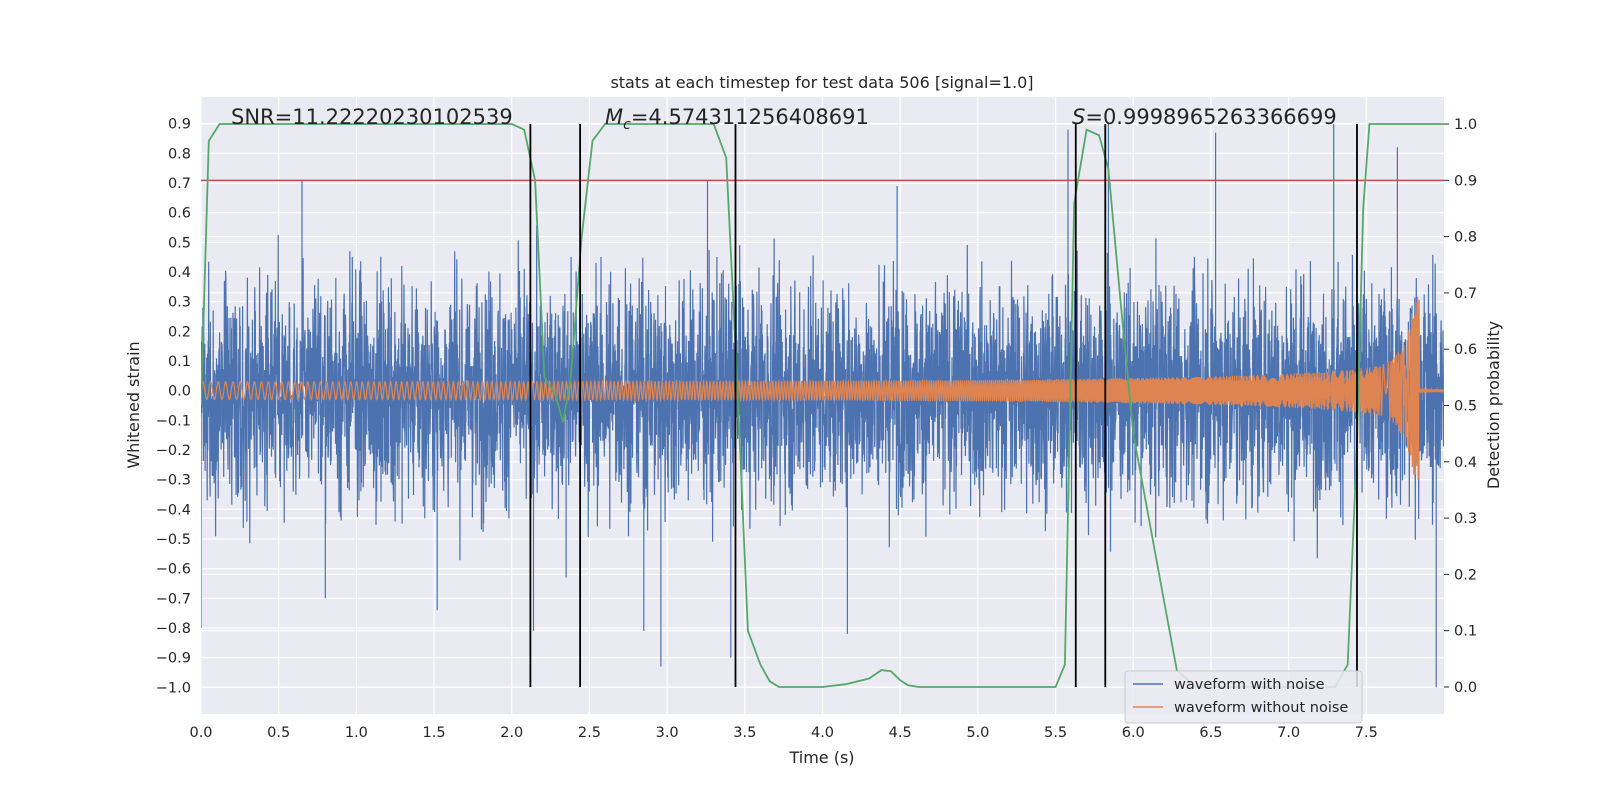 The height and width of the screenshot is (800, 1600). I want to click on y2-tick-label: 0.8, so click(1465, 238).